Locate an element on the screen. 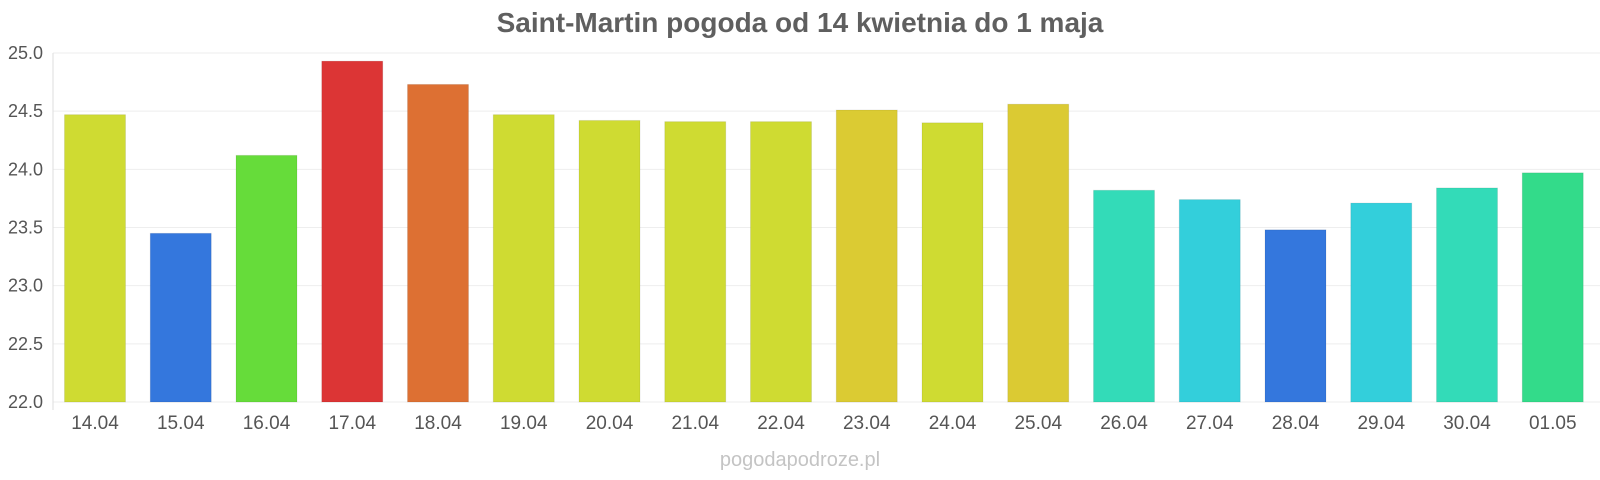  x-tick-label: 14.04 is located at coordinates (95, 423).